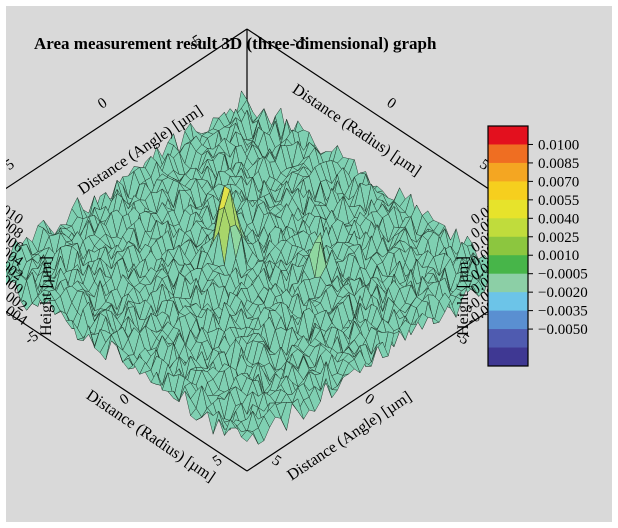  What do you see at coordinates (558, 256) in the screenshot?
I see `colorbar-label: 0.0010` at bounding box center [558, 256].